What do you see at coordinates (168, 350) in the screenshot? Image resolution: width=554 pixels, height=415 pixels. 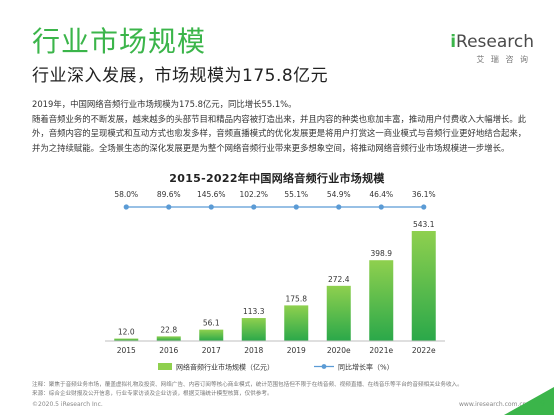 I see `x-tick-2016: 2016` at bounding box center [168, 350].